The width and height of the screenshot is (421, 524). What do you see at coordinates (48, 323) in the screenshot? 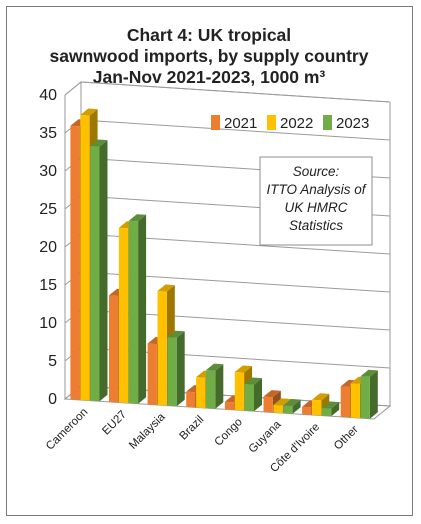
I see `y-tick-label: 10` at bounding box center [48, 323].